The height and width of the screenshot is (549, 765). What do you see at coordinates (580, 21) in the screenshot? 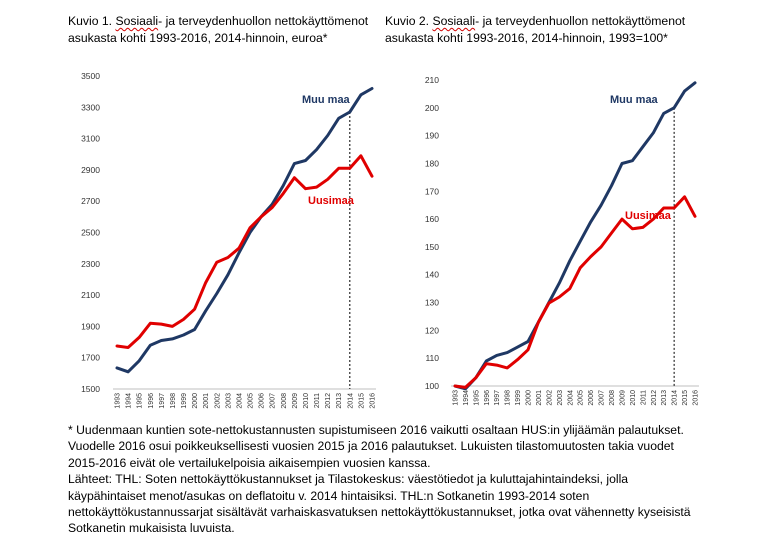
I see `chart2-title-suffix: - ja terveydenhuollon nettokäyttömenot` at bounding box center [580, 21].